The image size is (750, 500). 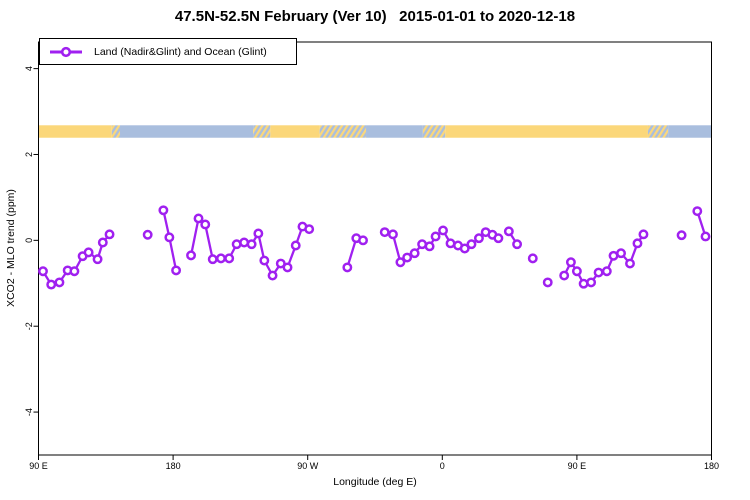 I want to click on legend: Land (Nadir&Glint) and Ocean (Glint), so click(x=168, y=51).